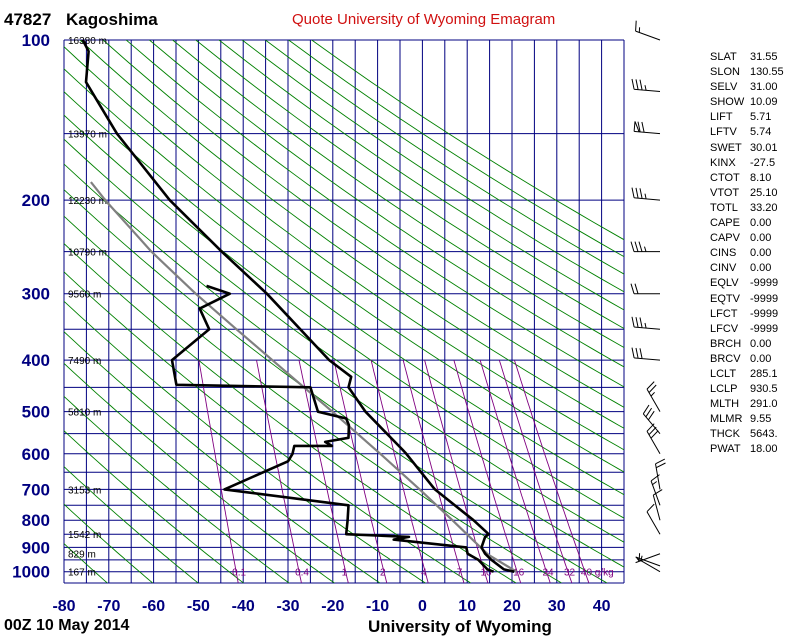 This screenshot has height=640, width=800. Describe the element at coordinates (486, 573) in the screenshot. I see `mixing-ratio-label: 10` at that location.